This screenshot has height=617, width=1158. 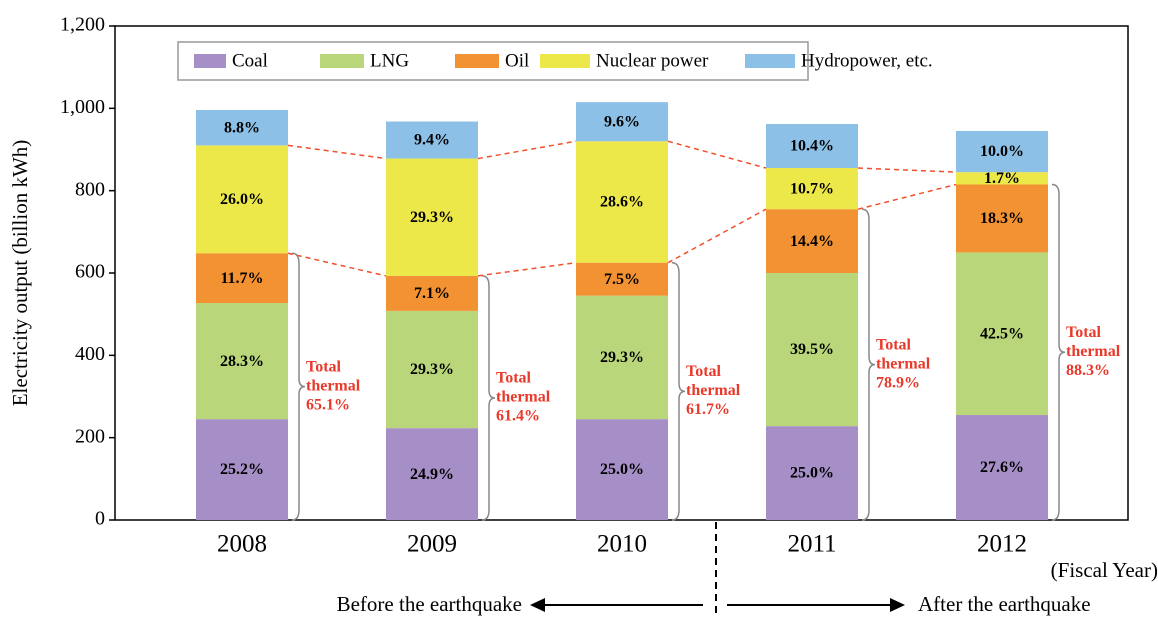 I want to click on x-tick-label: 2011, so click(x=811, y=544).